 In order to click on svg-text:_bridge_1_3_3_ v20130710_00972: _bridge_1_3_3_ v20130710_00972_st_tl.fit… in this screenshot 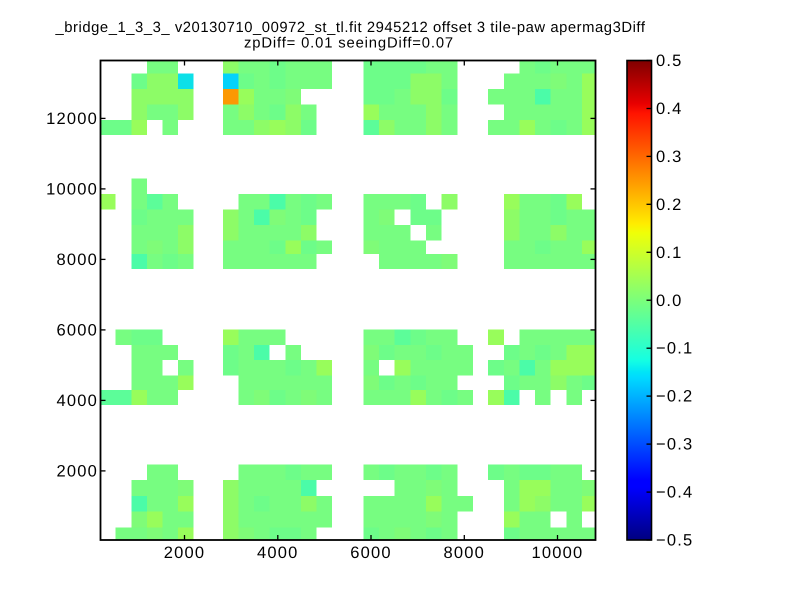, I will do `click(350, 28)`.